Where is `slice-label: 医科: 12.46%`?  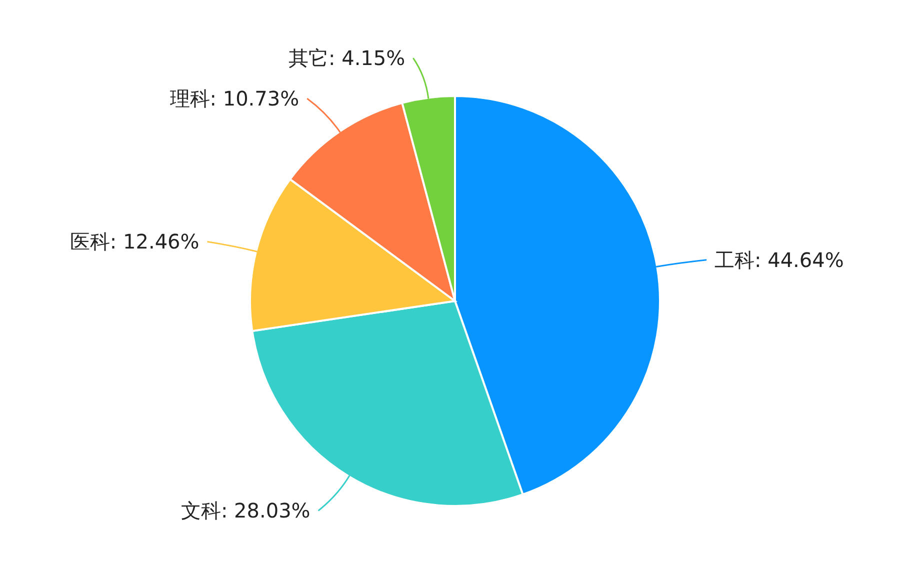
slice-label: 医科: 12.46% is located at coordinates (135, 242).